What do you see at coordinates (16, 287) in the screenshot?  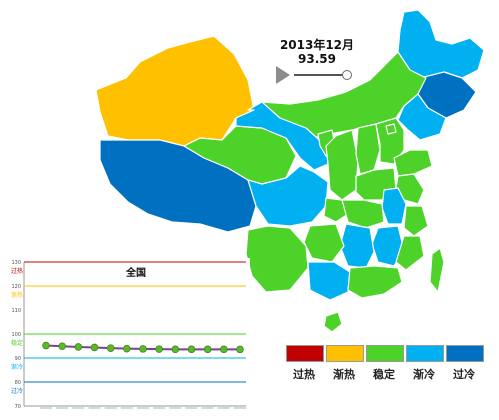 I see `chart-y-tick-label: 120` at bounding box center [16, 287].